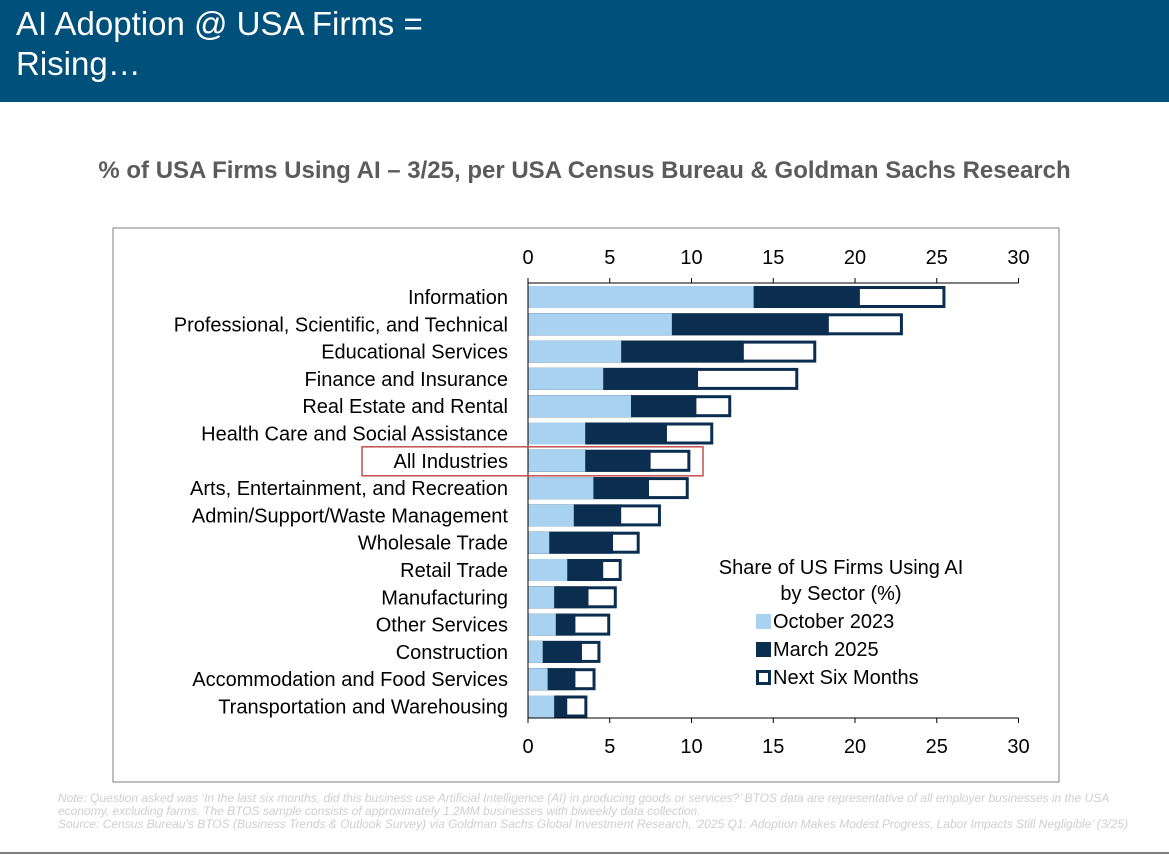 Image resolution: width=1169 pixels, height=855 pixels. What do you see at coordinates (691, 747) in the screenshot?
I see `x-tick-label-bottom: 10` at bounding box center [691, 747].